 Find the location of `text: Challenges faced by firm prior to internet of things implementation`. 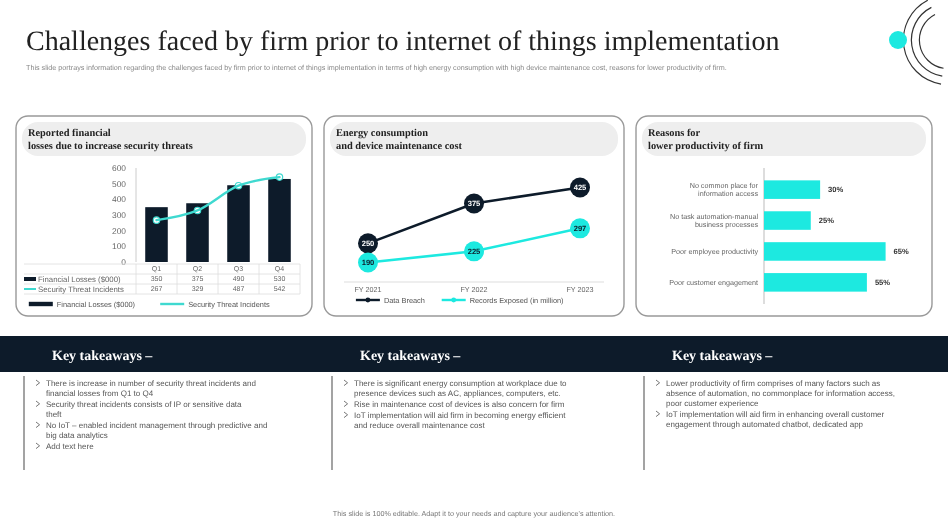

text: Challenges faced by firm prior to internet of things implementation is located at coordinates (403, 43).